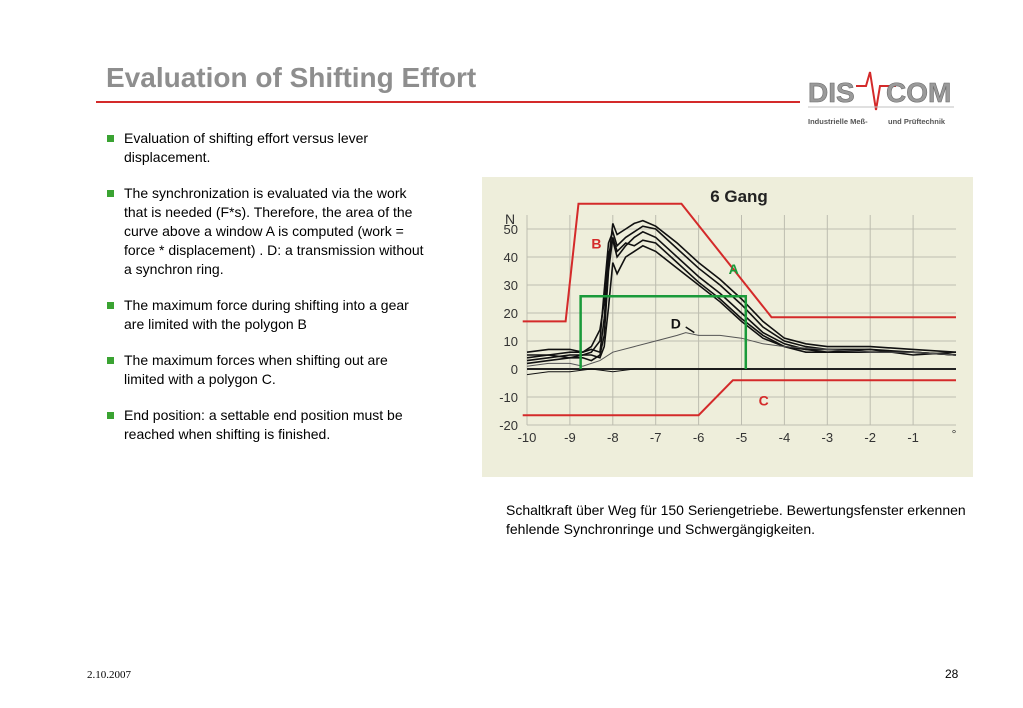  What do you see at coordinates (764, 400) in the screenshot?
I see `polygon-c-label: C` at bounding box center [764, 400].